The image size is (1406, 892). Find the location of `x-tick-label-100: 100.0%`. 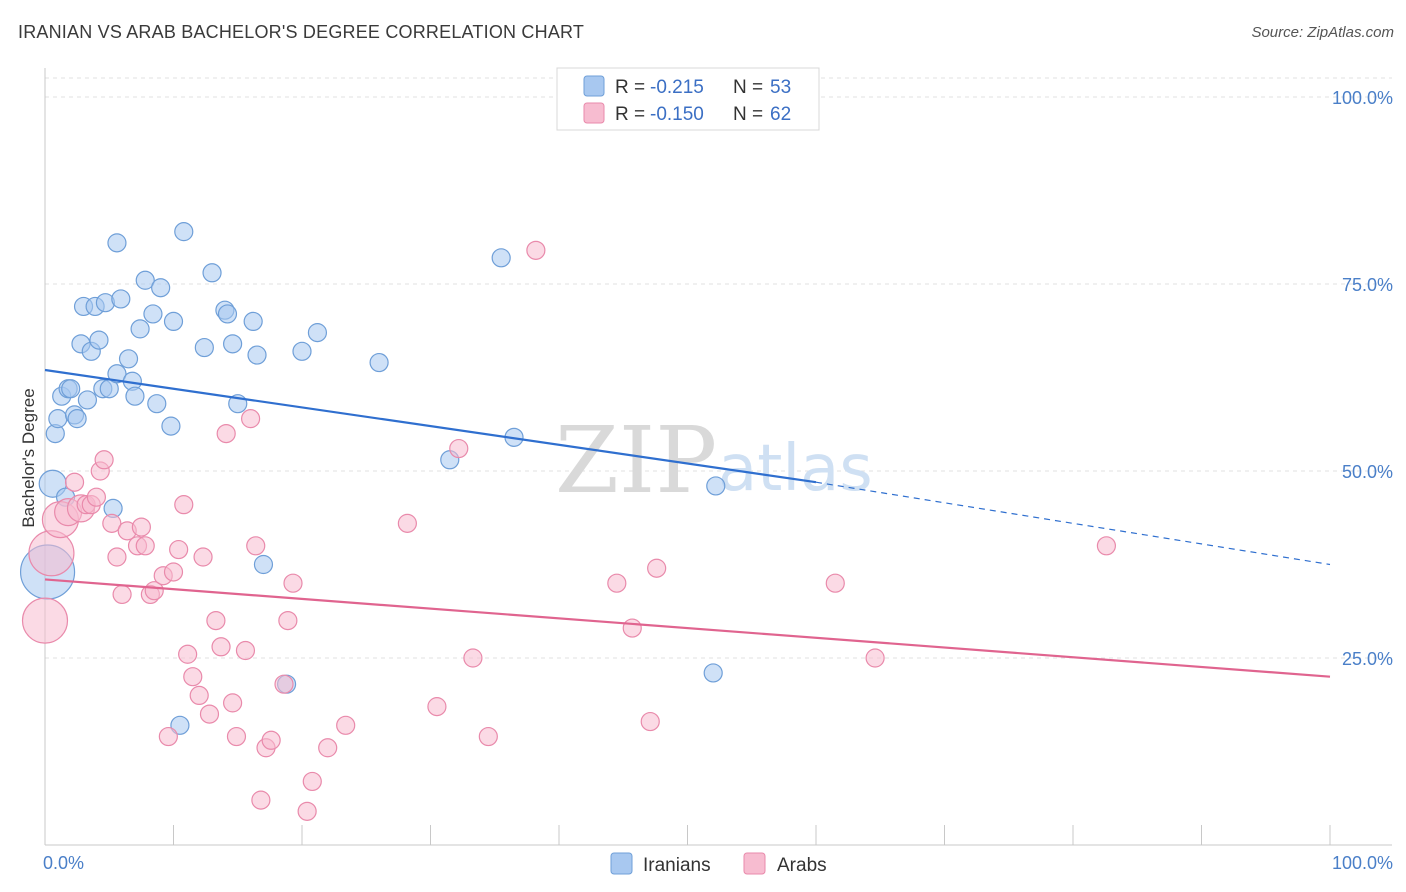

x-tick-label-100: 100.0% is located at coordinates (1362, 863).